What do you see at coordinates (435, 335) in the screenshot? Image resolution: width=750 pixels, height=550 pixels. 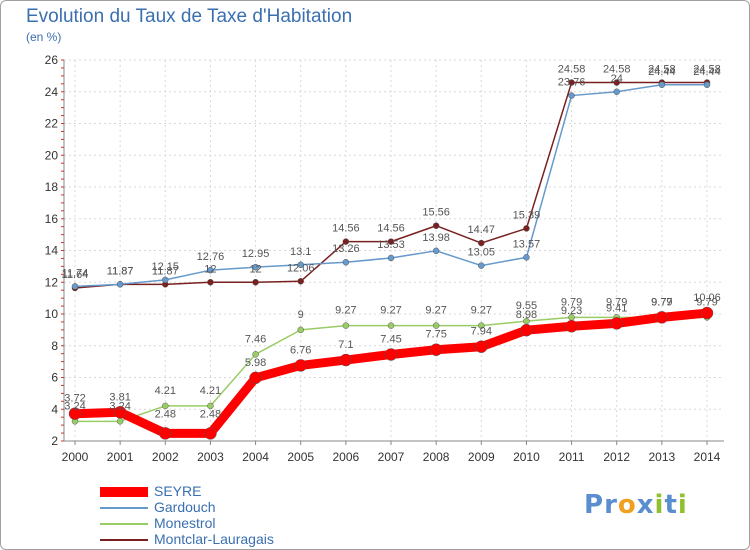 I see `data-label-seyre: 7.75` at bounding box center [435, 335].